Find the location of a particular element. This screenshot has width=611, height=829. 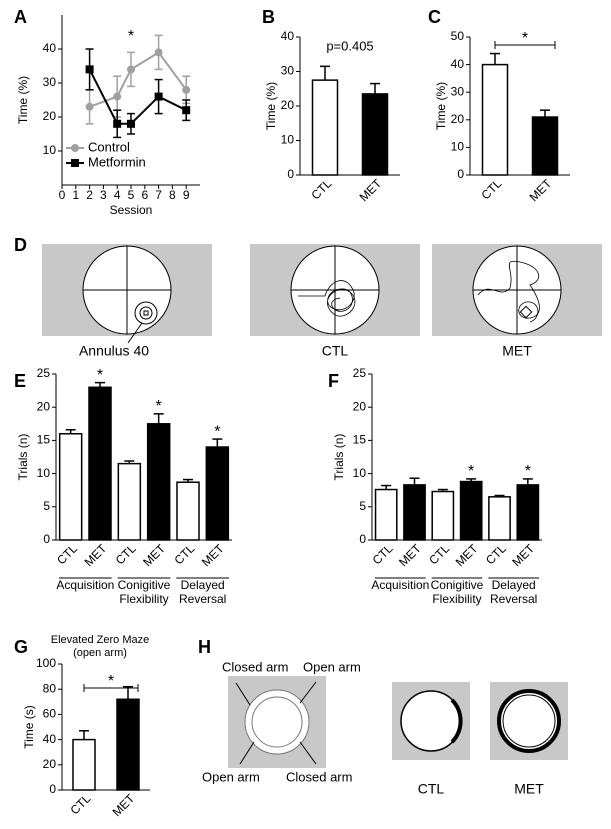

y-axis-label: Time (s) is located at coordinates (29, 727).